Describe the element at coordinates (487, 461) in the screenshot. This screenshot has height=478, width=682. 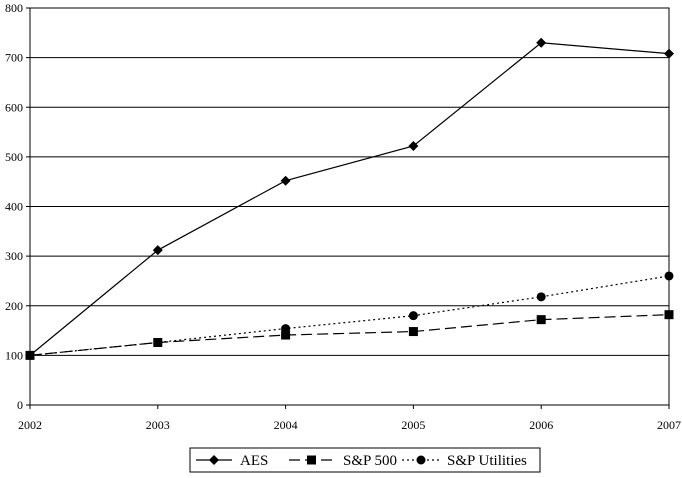
I see `legend-label: S&P Utilities` at that location.